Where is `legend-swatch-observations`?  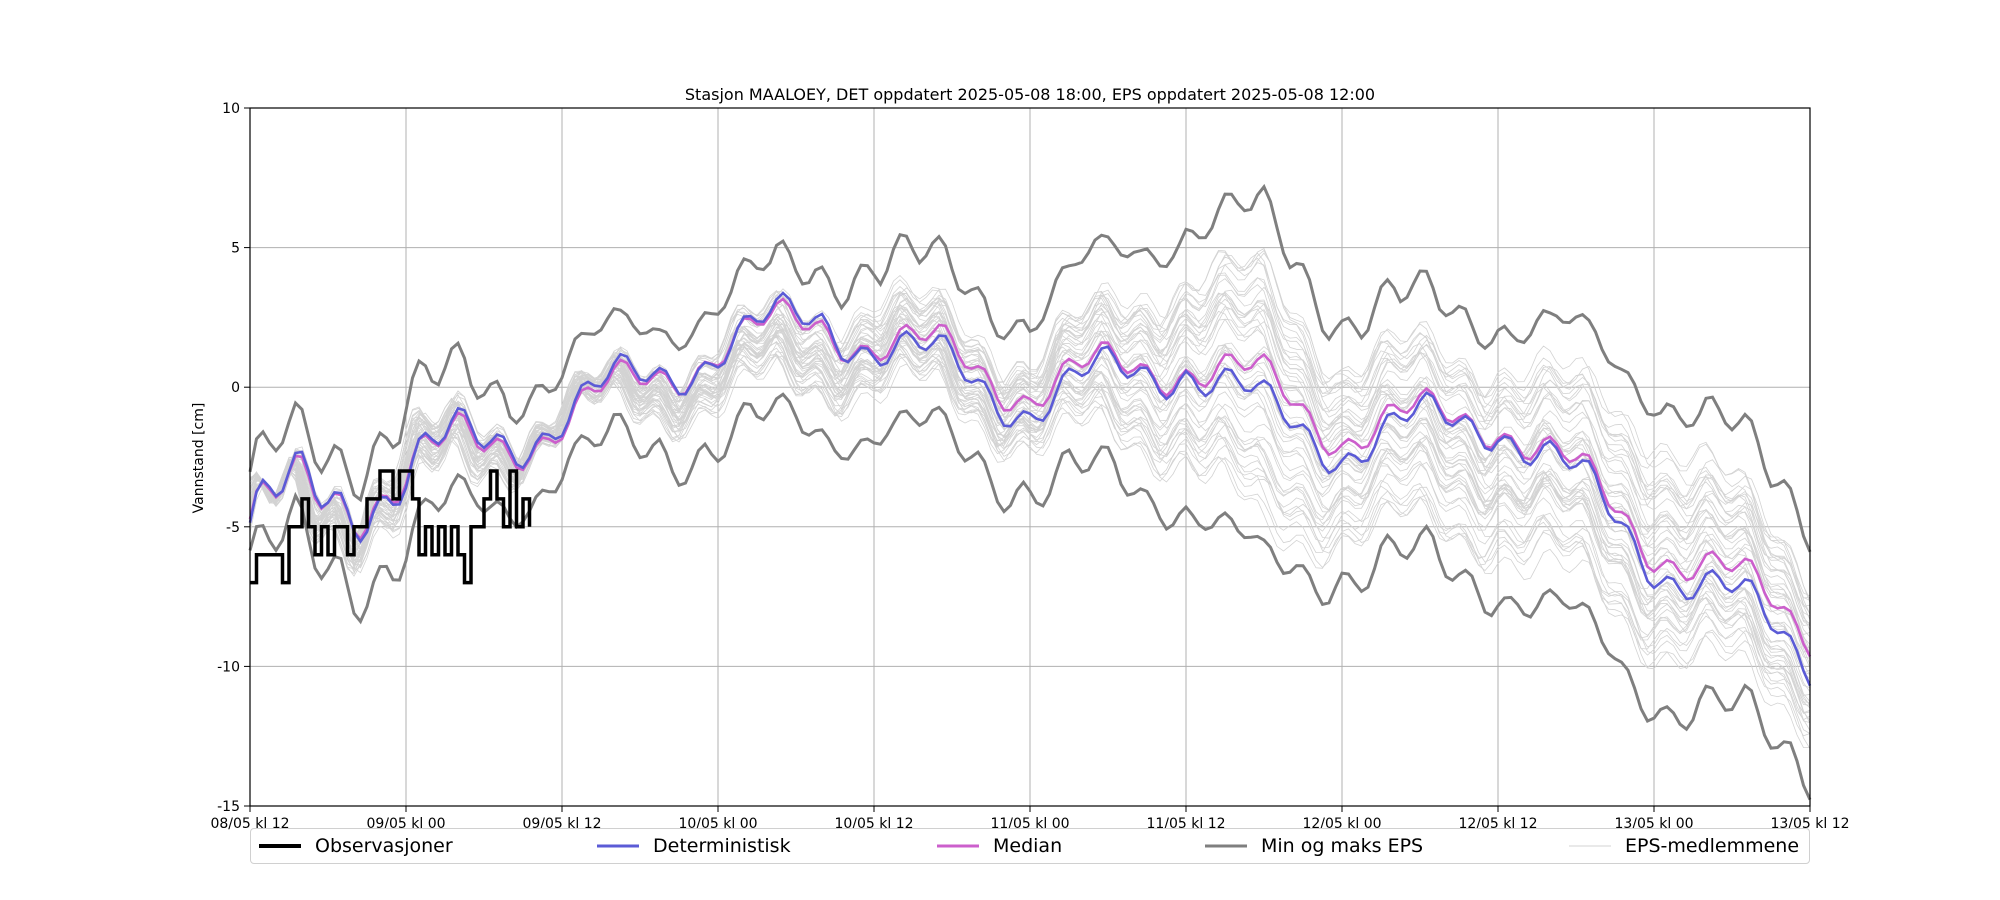 legend-swatch-observations is located at coordinates (280, 846).